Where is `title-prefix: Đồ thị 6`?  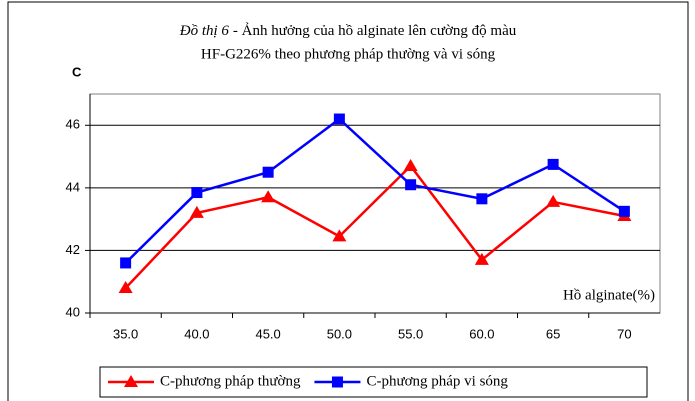
title-prefix: Đồ thị 6 is located at coordinates (204, 31).